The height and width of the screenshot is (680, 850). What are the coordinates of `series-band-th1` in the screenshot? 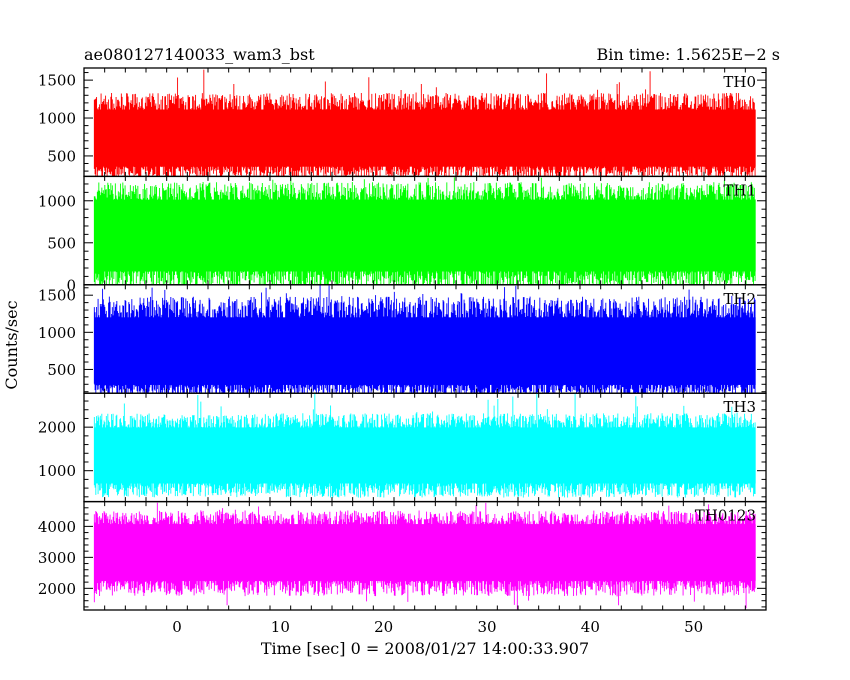 It's located at (425, 235).